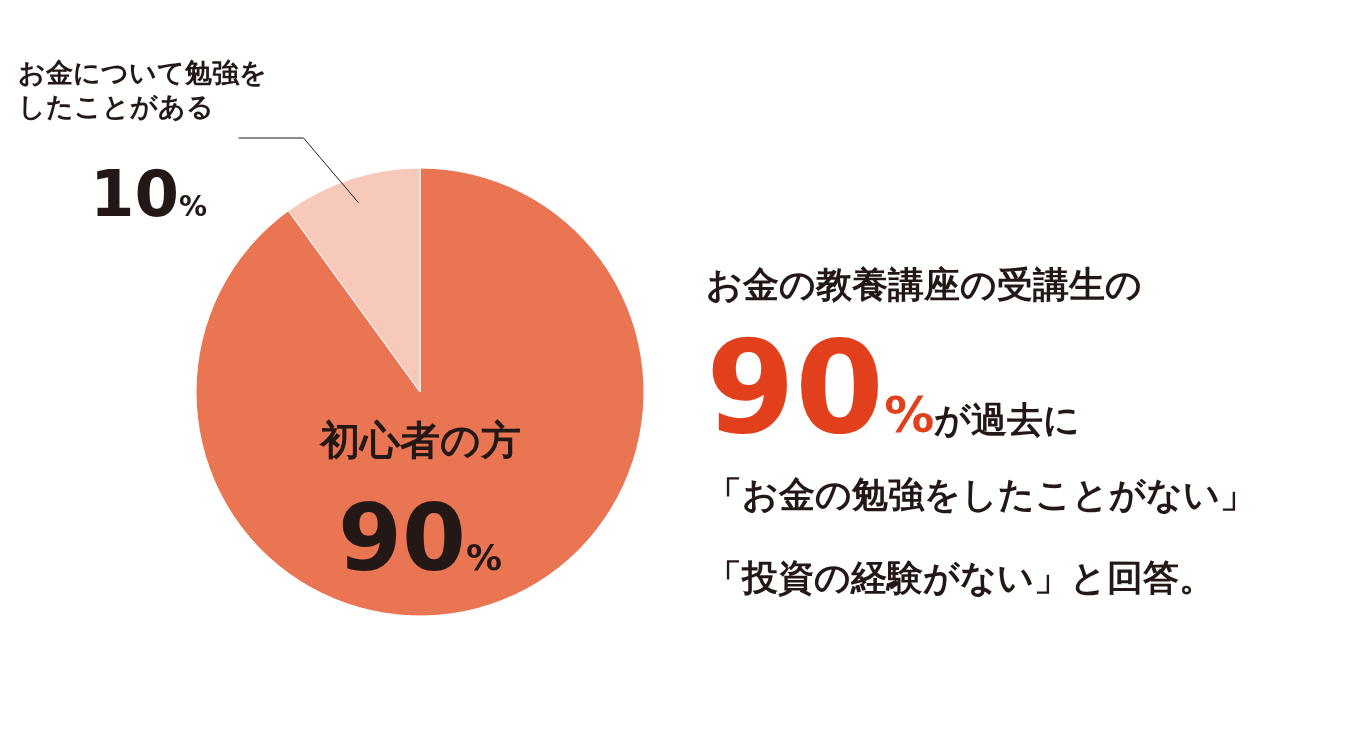  I want to click on data-label: 90%, so click(420, 538).